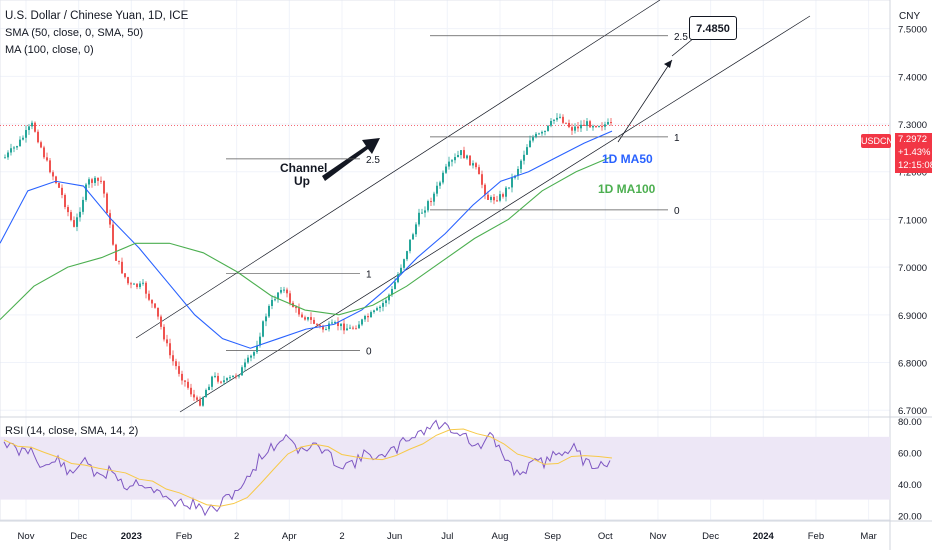 This screenshot has width=932, height=550. I want to click on x-tick-label: Apr, so click(289, 536).